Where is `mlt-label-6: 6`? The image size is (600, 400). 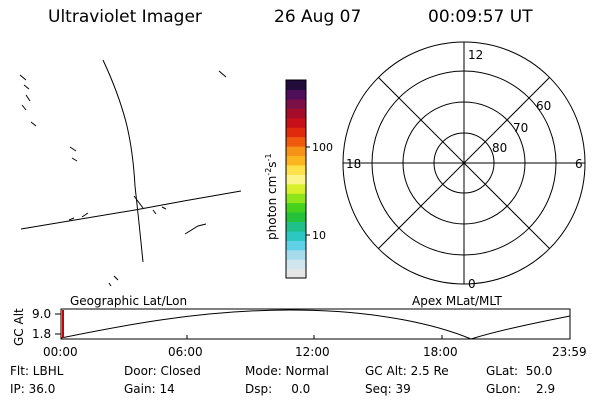 mlt-label-6: 6 is located at coordinates (579, 164).